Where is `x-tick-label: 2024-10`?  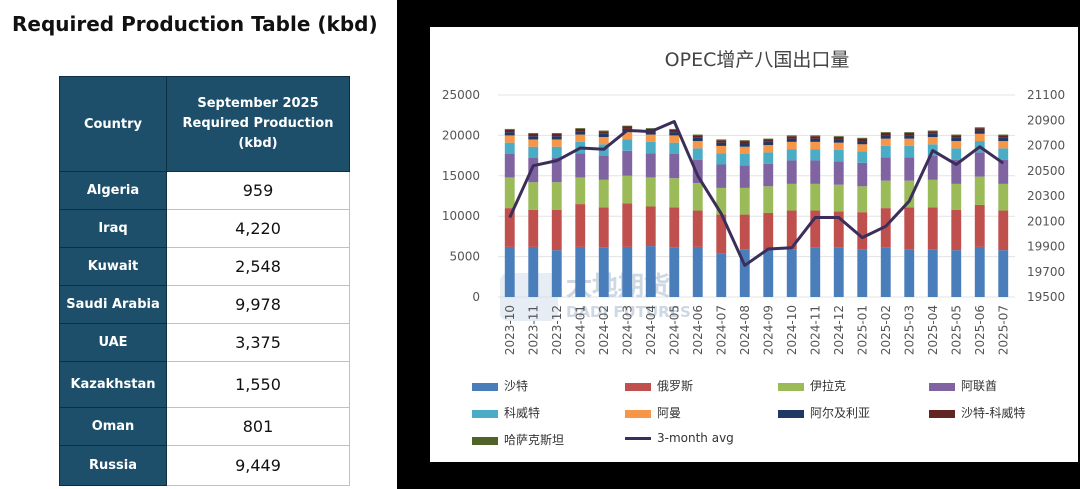 x-tick-label: 2024-10 is located at coordinates (792, 330).